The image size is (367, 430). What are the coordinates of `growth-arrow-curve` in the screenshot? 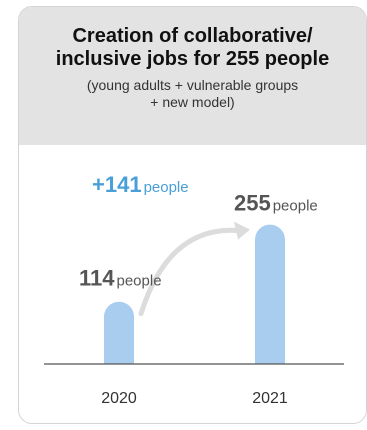 It's located at (190, 272).